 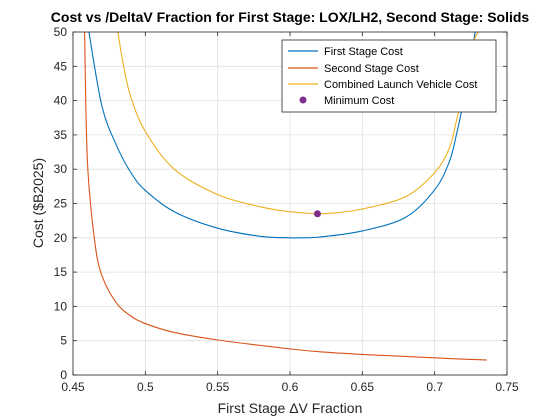 What do you see at coordinates (317, 214) in the screenshot?
I see `minimum-cost-marker` at bounding box center [317, 214].